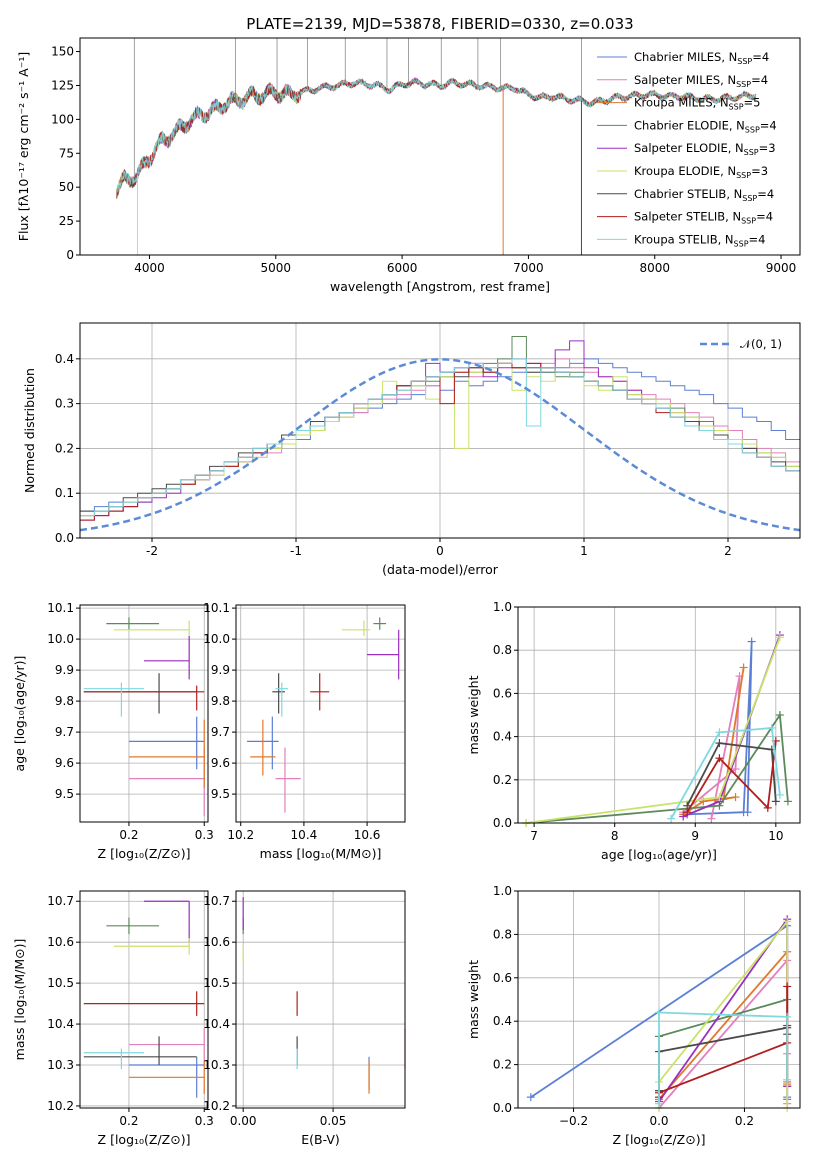 This screenshot has width=819, height=1170. What do you see at coordinates (66, 153) in the screenshot?
I see `y-tick-label: 75` at bounding box center [66, 153].